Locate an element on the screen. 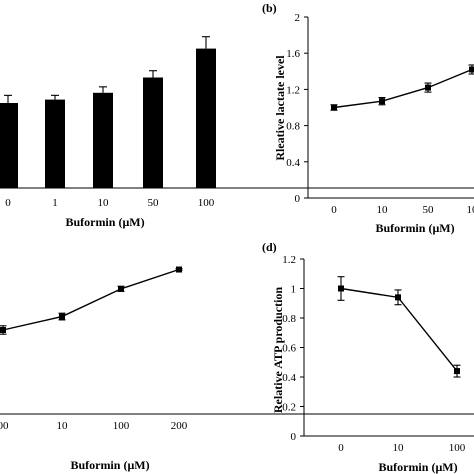 The image size is (474, 474). panel-label: (d) is located at coordinates (269, 247).